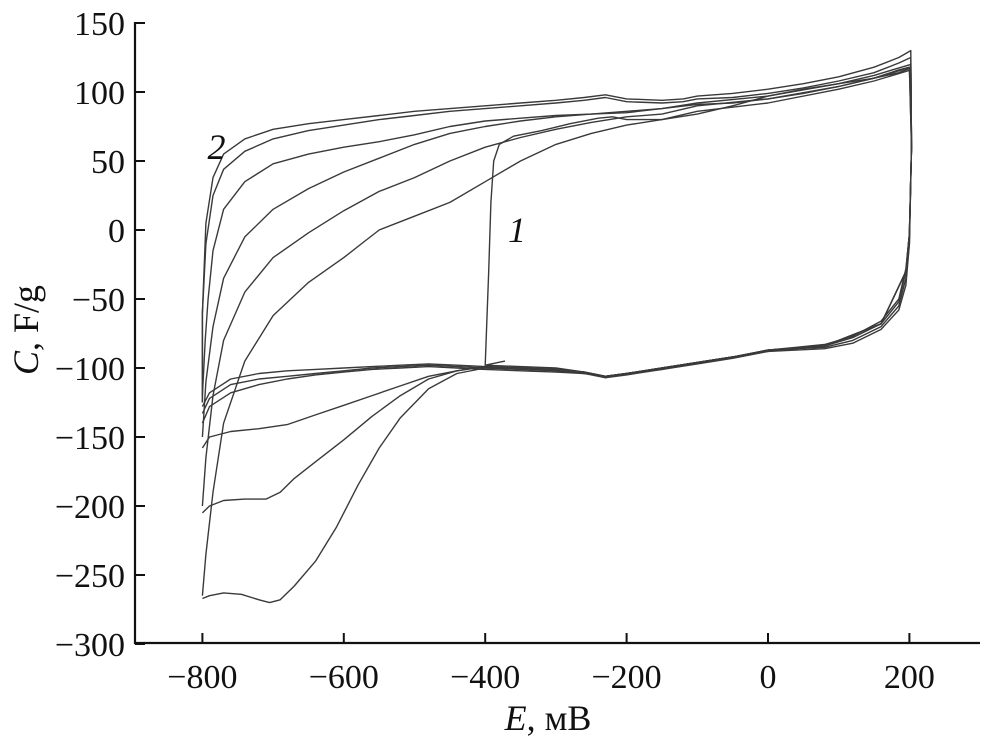 This screenshot has width=981, height=744. I want to click on x-tick-label: −600, so click(344, 677).